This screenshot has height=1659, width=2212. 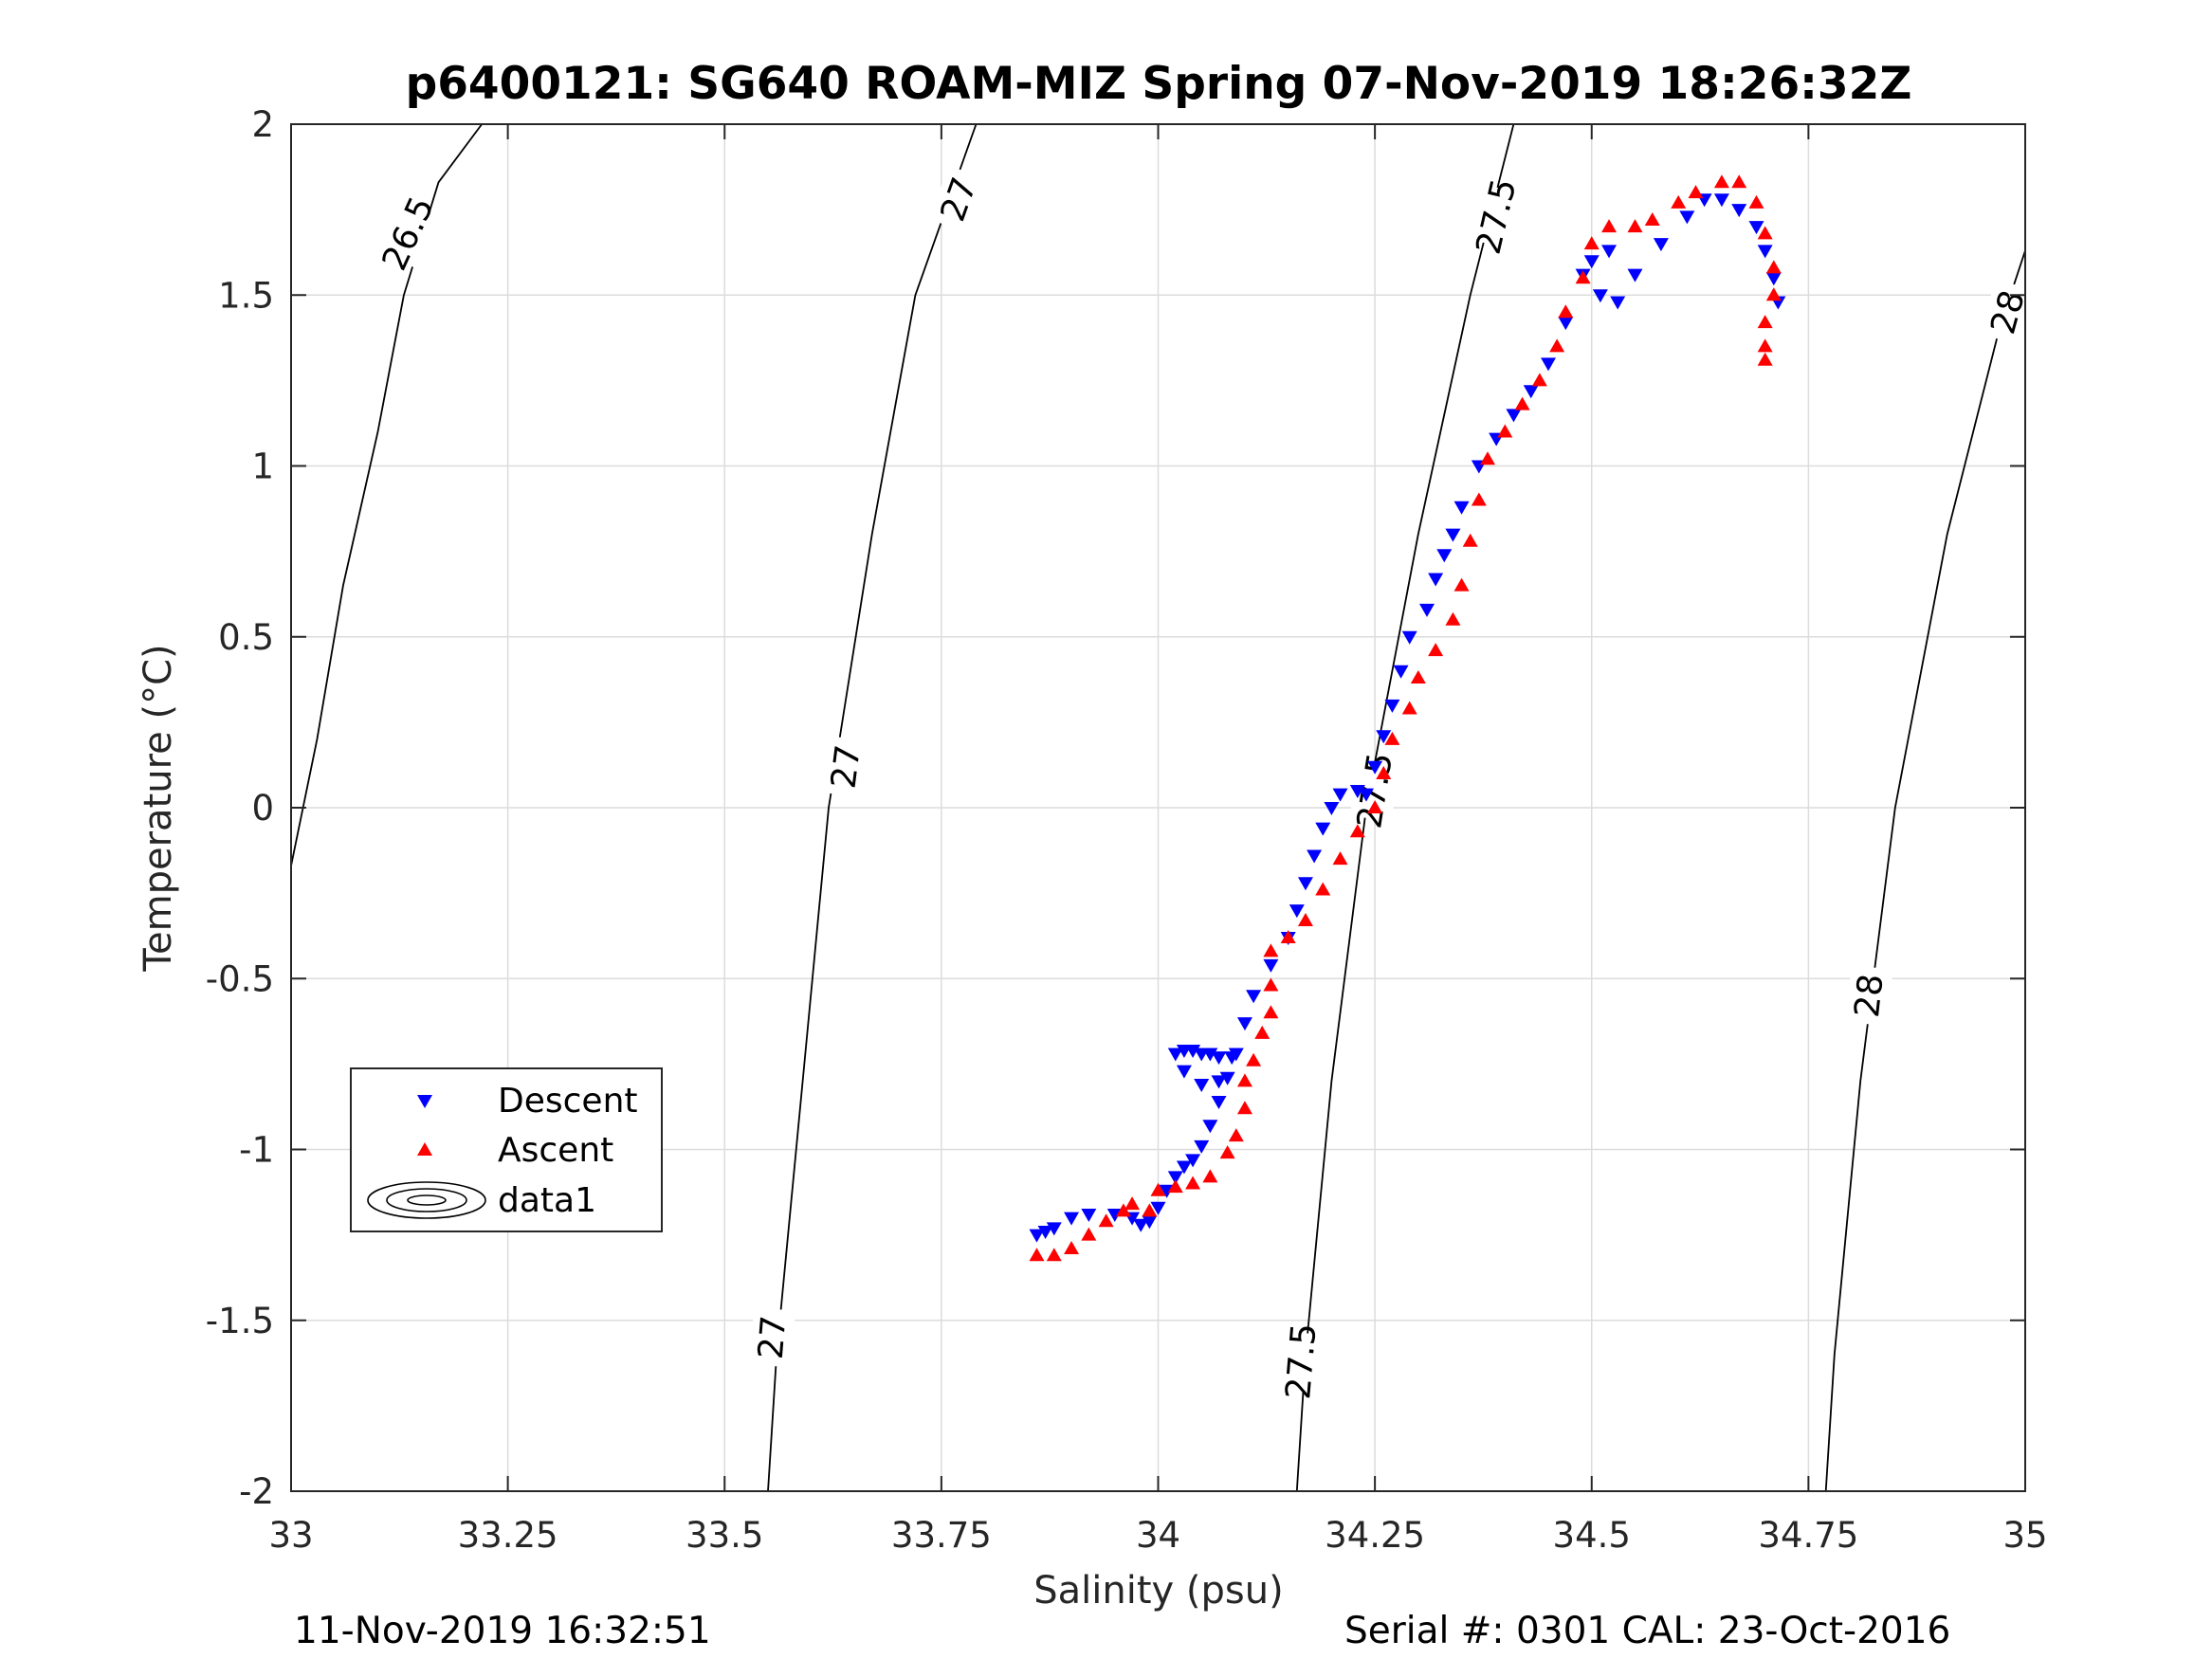 I want to click on legend-descent-label: Descent, so click(x=568, y=1101).